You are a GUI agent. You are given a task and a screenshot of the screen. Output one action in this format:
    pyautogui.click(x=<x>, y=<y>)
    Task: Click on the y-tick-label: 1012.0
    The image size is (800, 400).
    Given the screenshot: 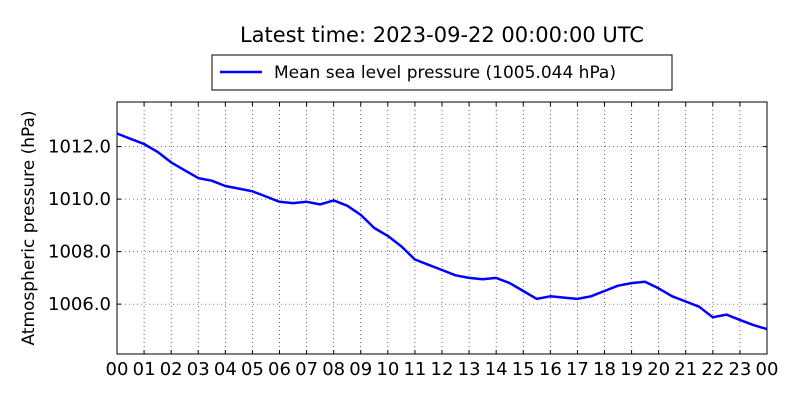 What is the action you would take?
    pyautogui.click(x=79, y=147)
    